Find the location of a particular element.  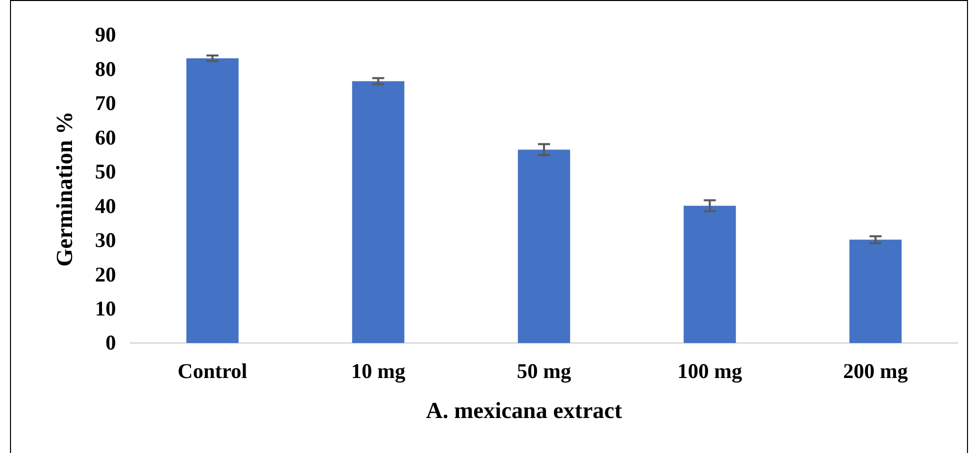

y-tick-label: 10 is located at coordinates (105, 308).